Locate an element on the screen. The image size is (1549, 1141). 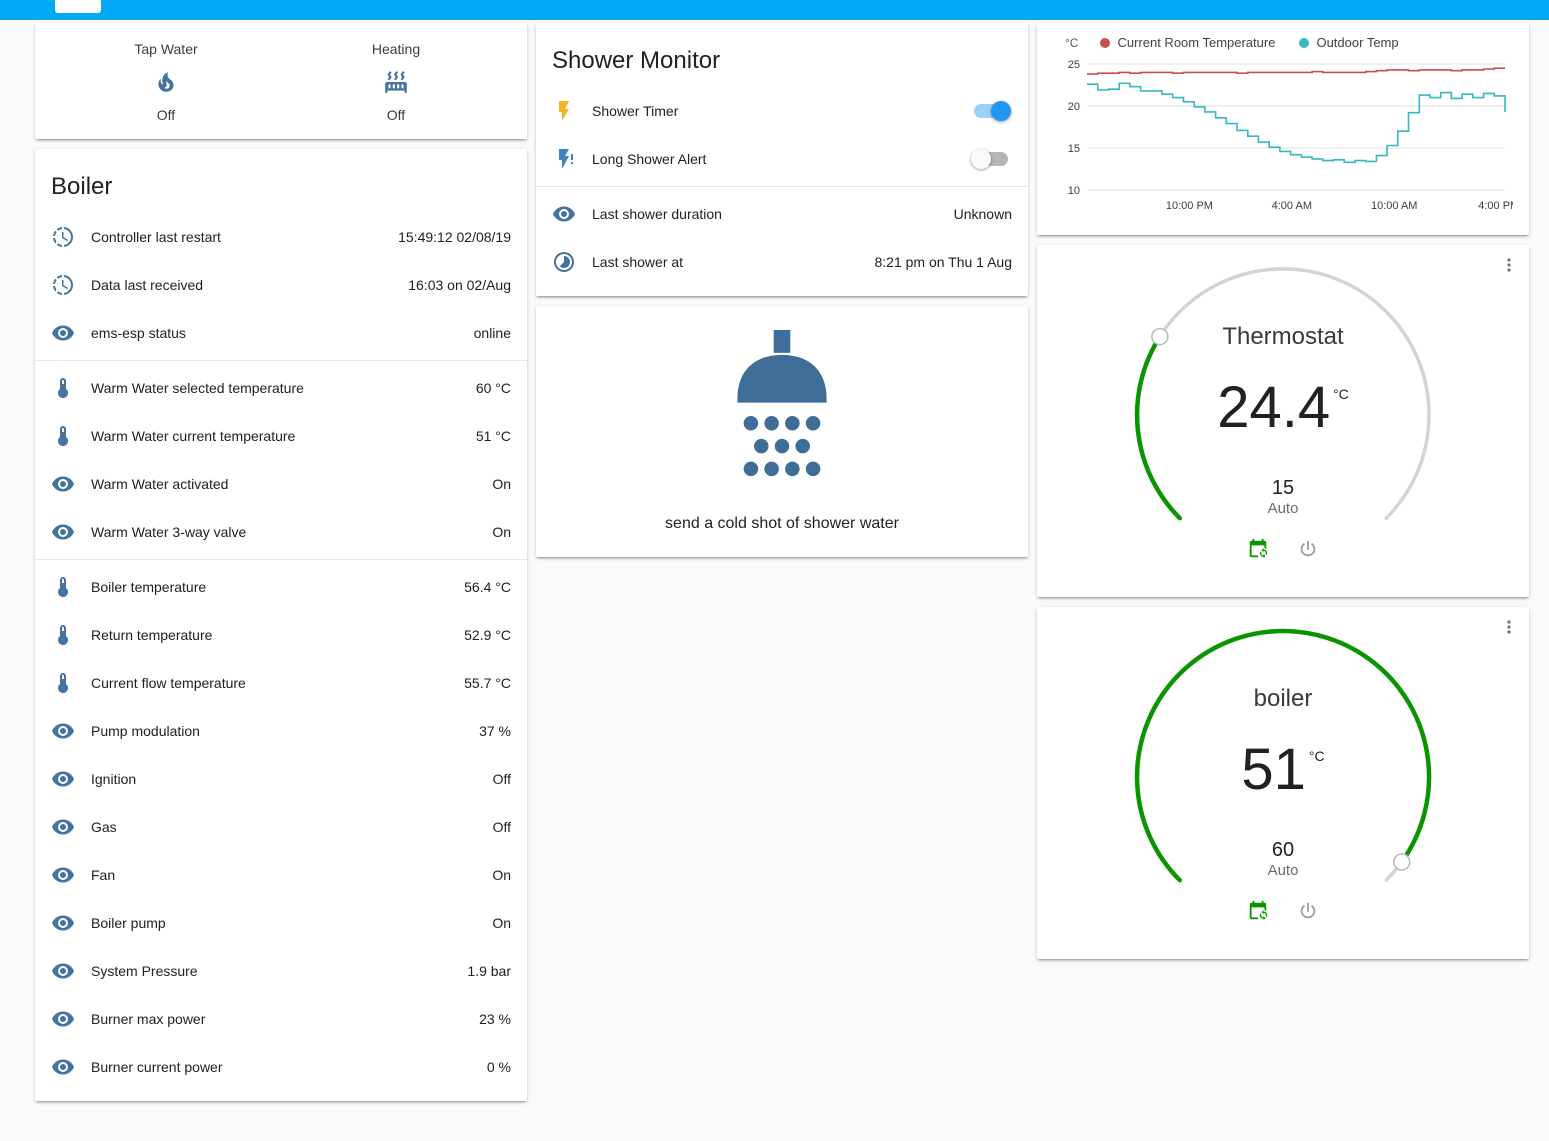
entity-state: 60 °C is located at coordinates (493, 388).